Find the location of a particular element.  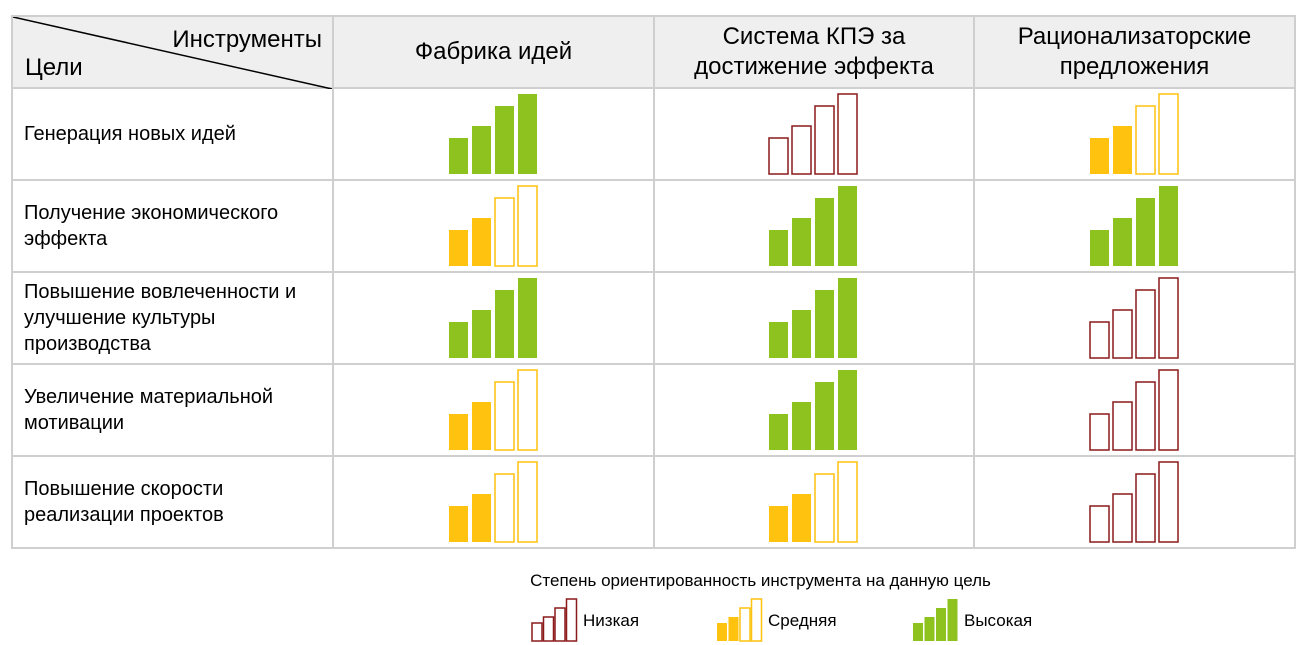

goal-row: Повышение скорости реализации проектов is located at coordinates (653, 502).